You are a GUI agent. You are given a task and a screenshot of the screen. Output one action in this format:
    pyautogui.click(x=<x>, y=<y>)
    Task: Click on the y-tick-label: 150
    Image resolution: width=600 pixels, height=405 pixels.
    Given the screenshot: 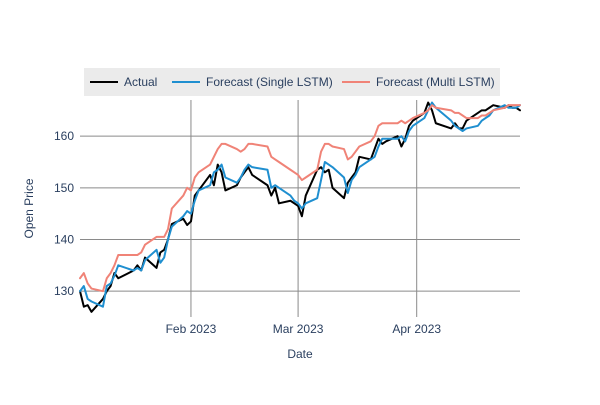 What is the action you would take?
    pyautogui.click(x=64, y=188)
    